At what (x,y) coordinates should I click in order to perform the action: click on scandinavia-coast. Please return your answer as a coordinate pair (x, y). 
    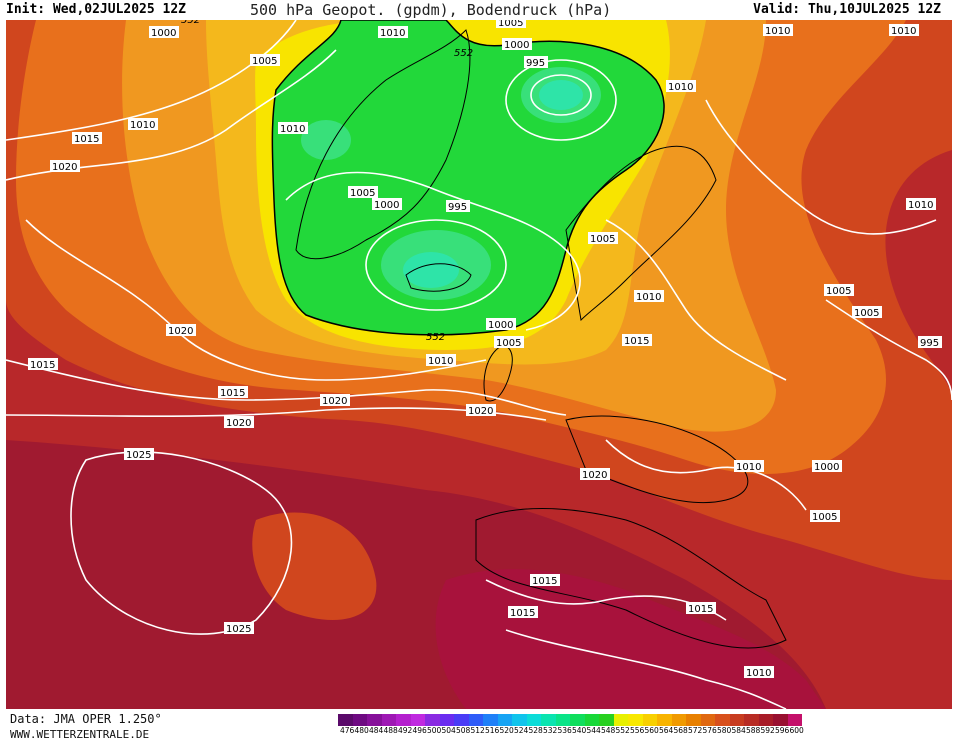
    Looking at the image, I should click on (641, 233).